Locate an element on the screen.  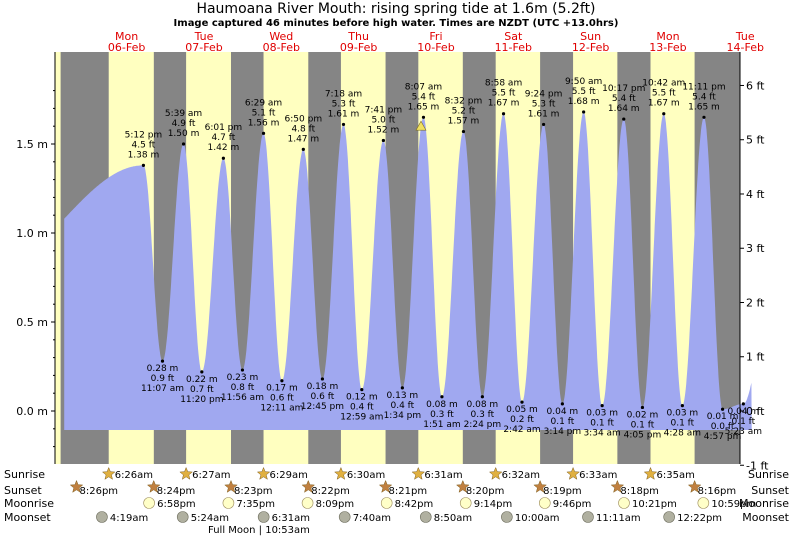
low-tide-label: 0.05 m0.2 ft2:42 am is located at coordinates (521, 420).